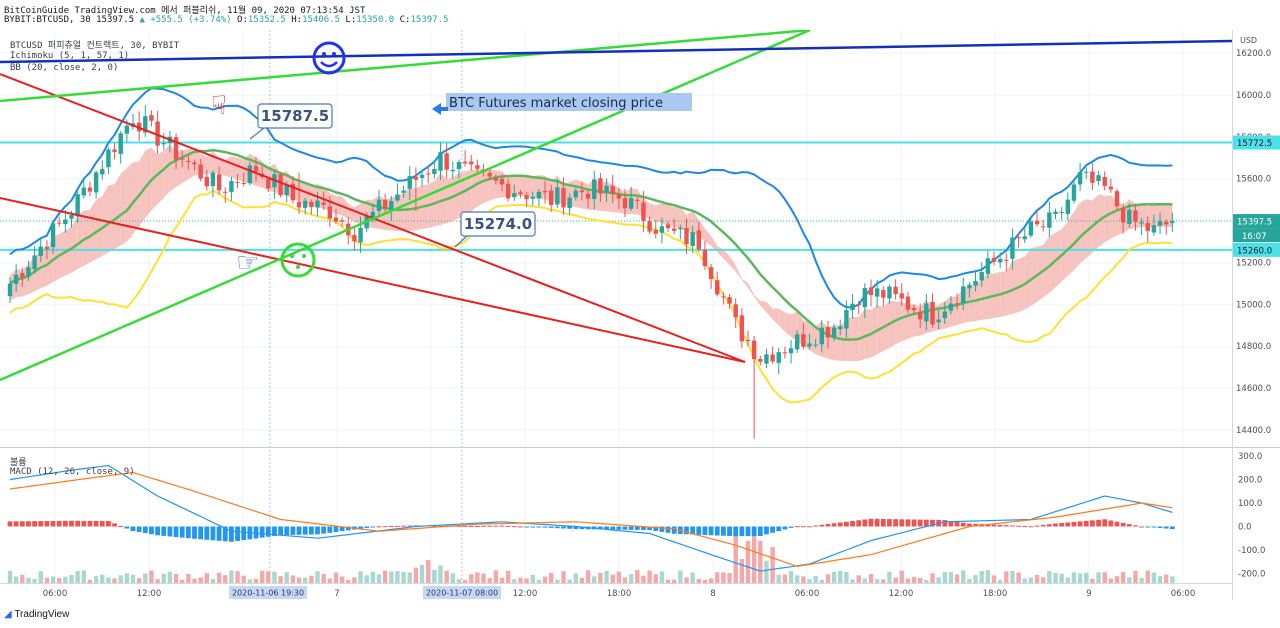 The width and height of the screenshot is (1280, 628). I want to click on green-circle-icon, so click(298, 260).